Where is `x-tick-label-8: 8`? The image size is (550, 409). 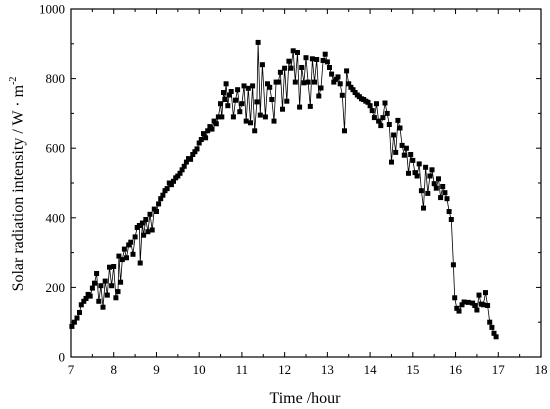
x-tick-label-8: 8 is located at coordinates (113, 369).